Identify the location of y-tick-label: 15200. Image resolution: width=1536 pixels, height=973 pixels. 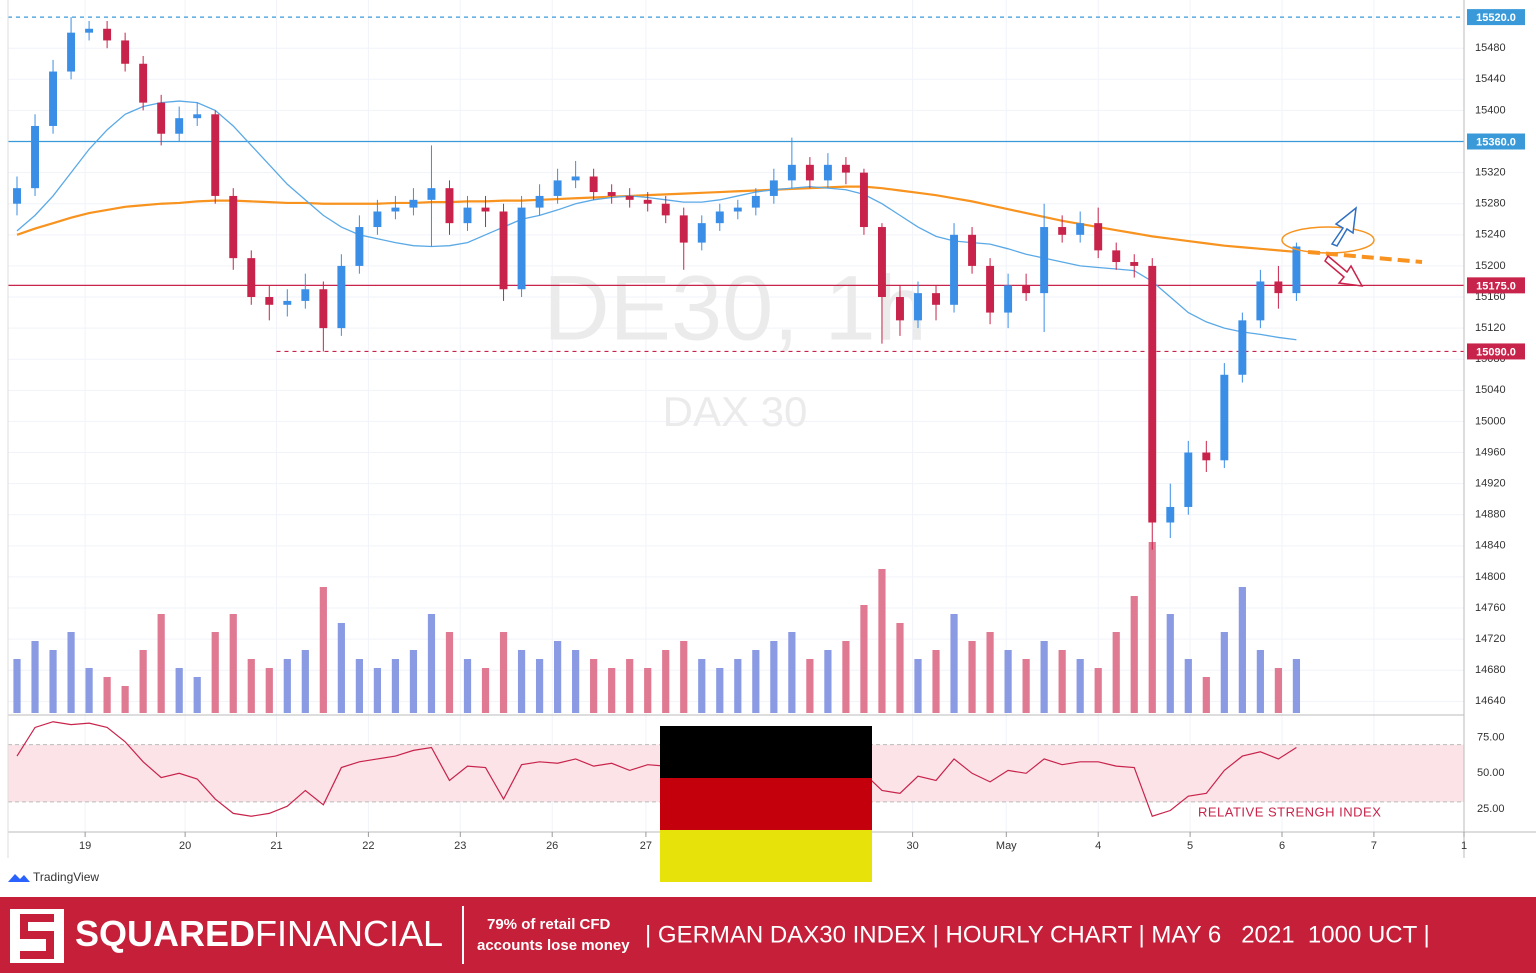
(1490, 266).